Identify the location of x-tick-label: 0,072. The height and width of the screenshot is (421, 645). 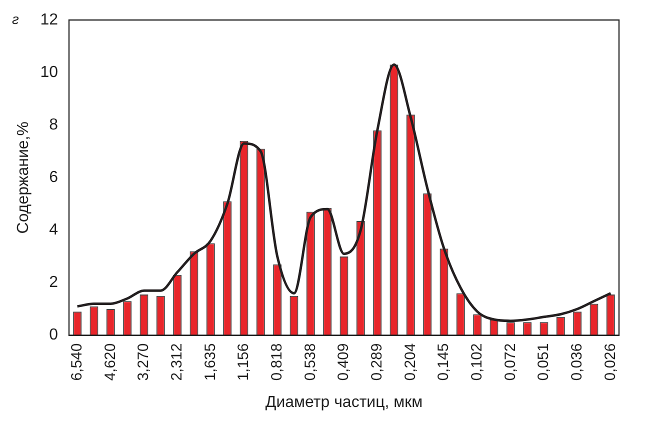
(510, 362).